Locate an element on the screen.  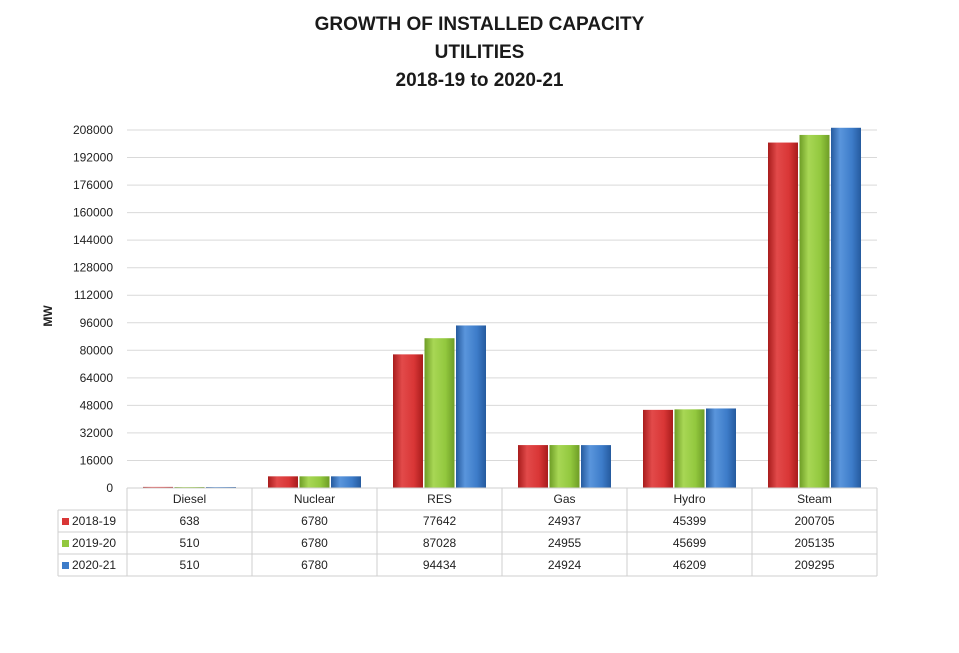
data-label: 46209 is located at coordinates (690, 565).